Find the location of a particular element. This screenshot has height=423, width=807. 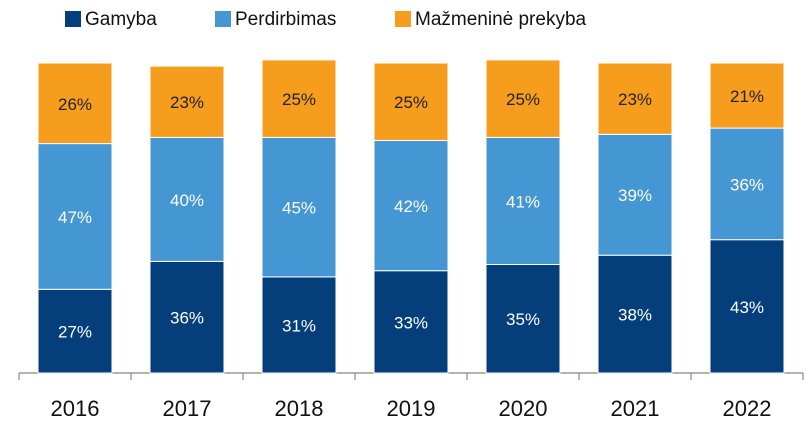

legend-label: Perdirbimas is located at coordinates (285, 19).